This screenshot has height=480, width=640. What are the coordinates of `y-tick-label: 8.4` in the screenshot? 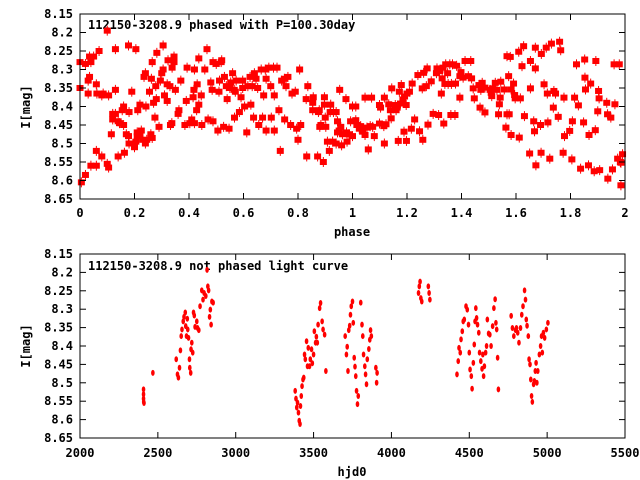 It's located at (62, 346).